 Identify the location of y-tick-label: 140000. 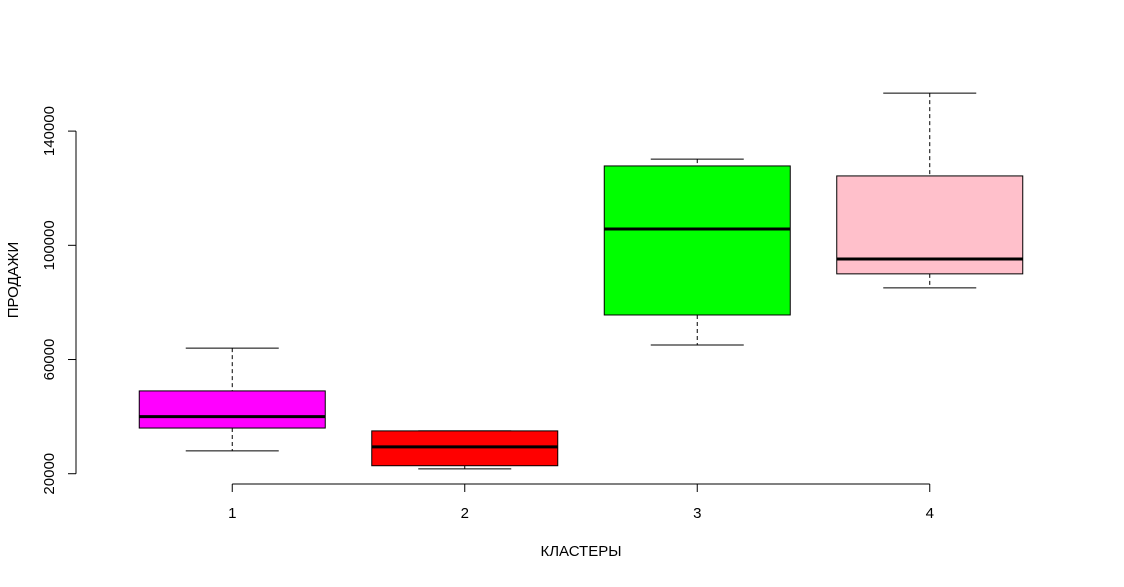
(49, 131).